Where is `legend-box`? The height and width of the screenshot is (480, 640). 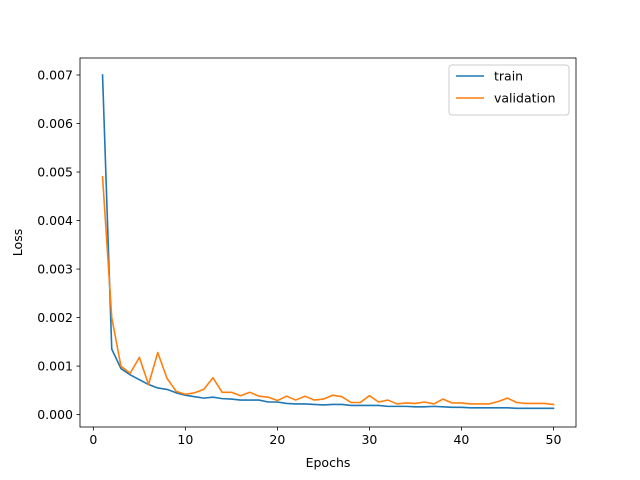 legend-box is located at coordinates (509, 90).